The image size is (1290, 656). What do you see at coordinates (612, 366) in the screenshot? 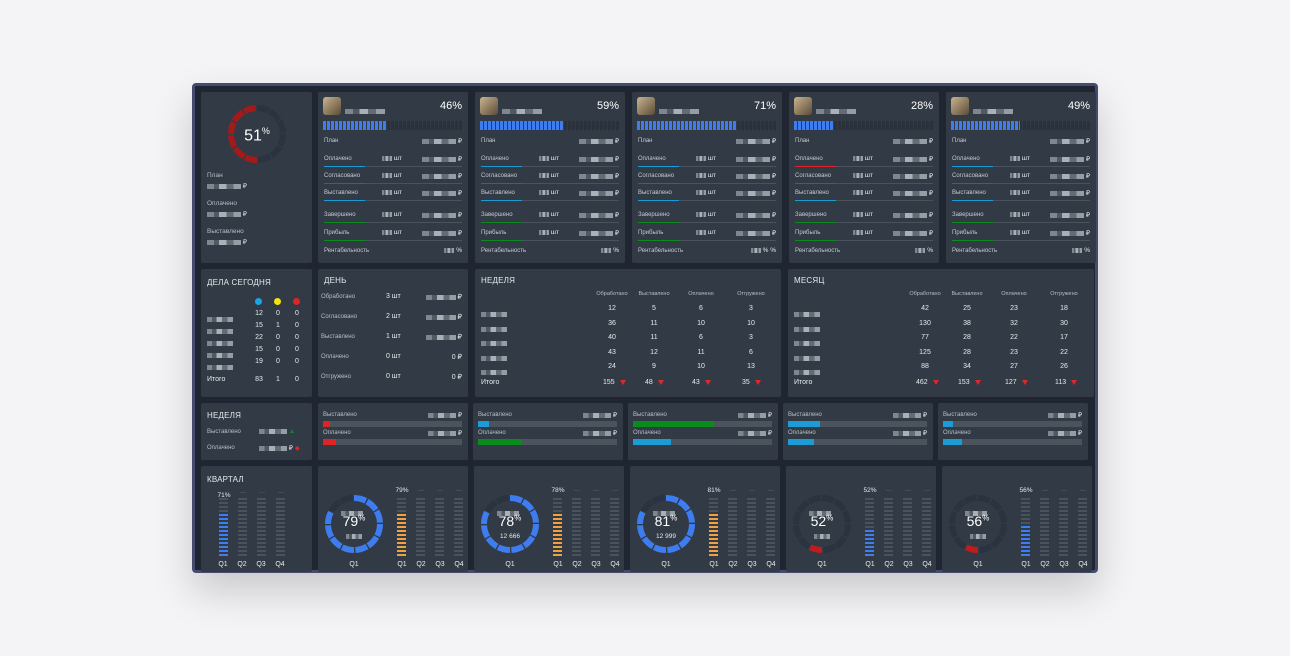
I see `table-cell: 24` at bounding box center [612, 366].